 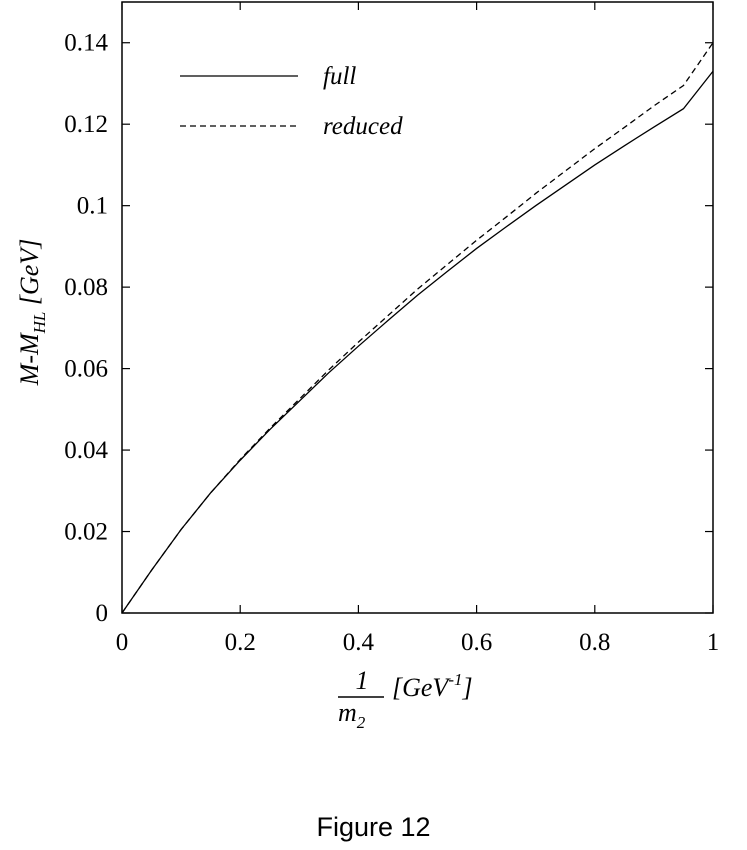 What do you see at coordinates (92, 206) in the screenshot?
I see `y-tick-label-5: 0.1` at bounding box center [92, 206].